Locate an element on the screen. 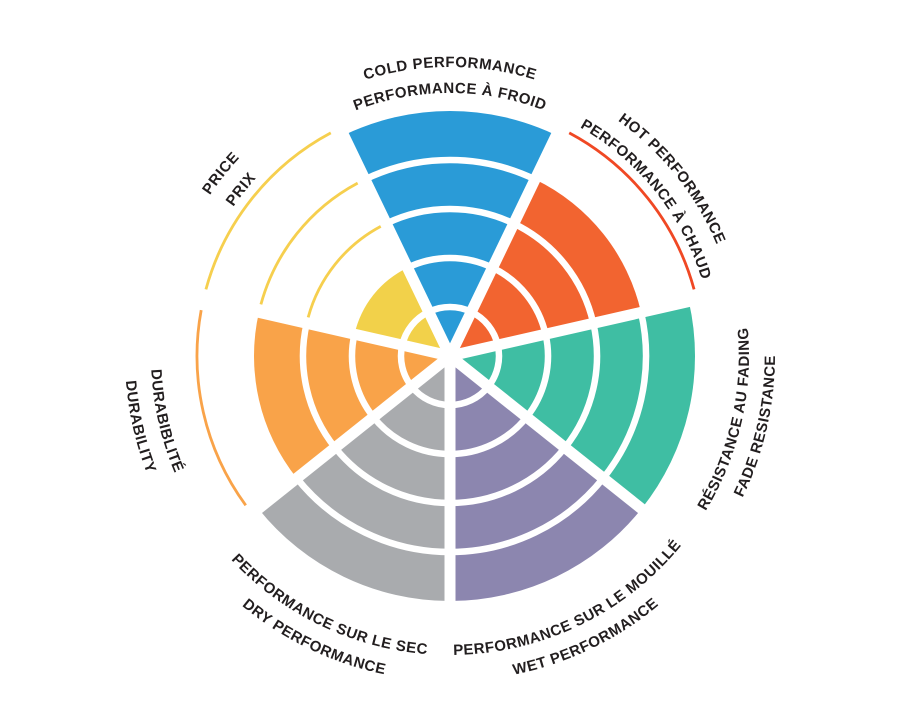 Image resolution: width=900 pixels, height=720 pixels. sector-price-level-4-arc is located at coordinates (309, 243).